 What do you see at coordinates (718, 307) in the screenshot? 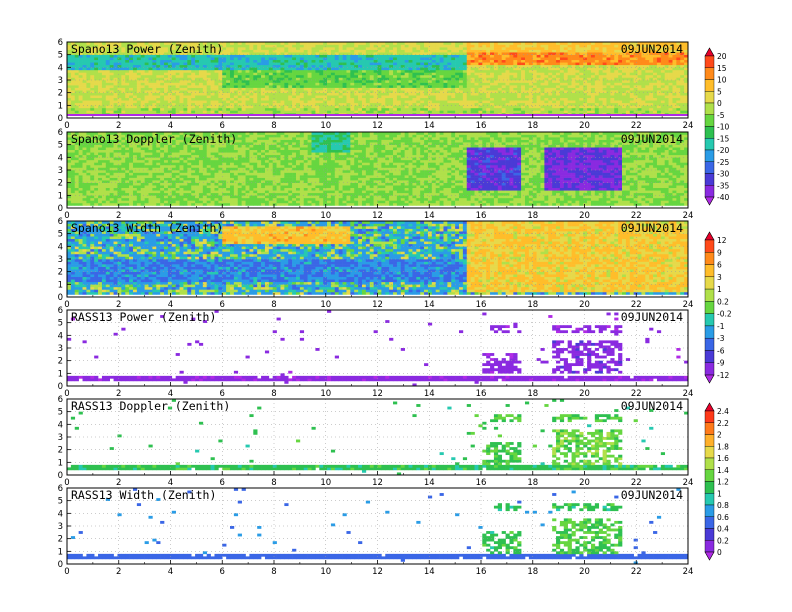
I see `colorbar-spano-width-rass-power: 12 9 6 3 1 0.2 -0.2 -1 -3 -6 -9 -12` at bounding box center [718, 307].